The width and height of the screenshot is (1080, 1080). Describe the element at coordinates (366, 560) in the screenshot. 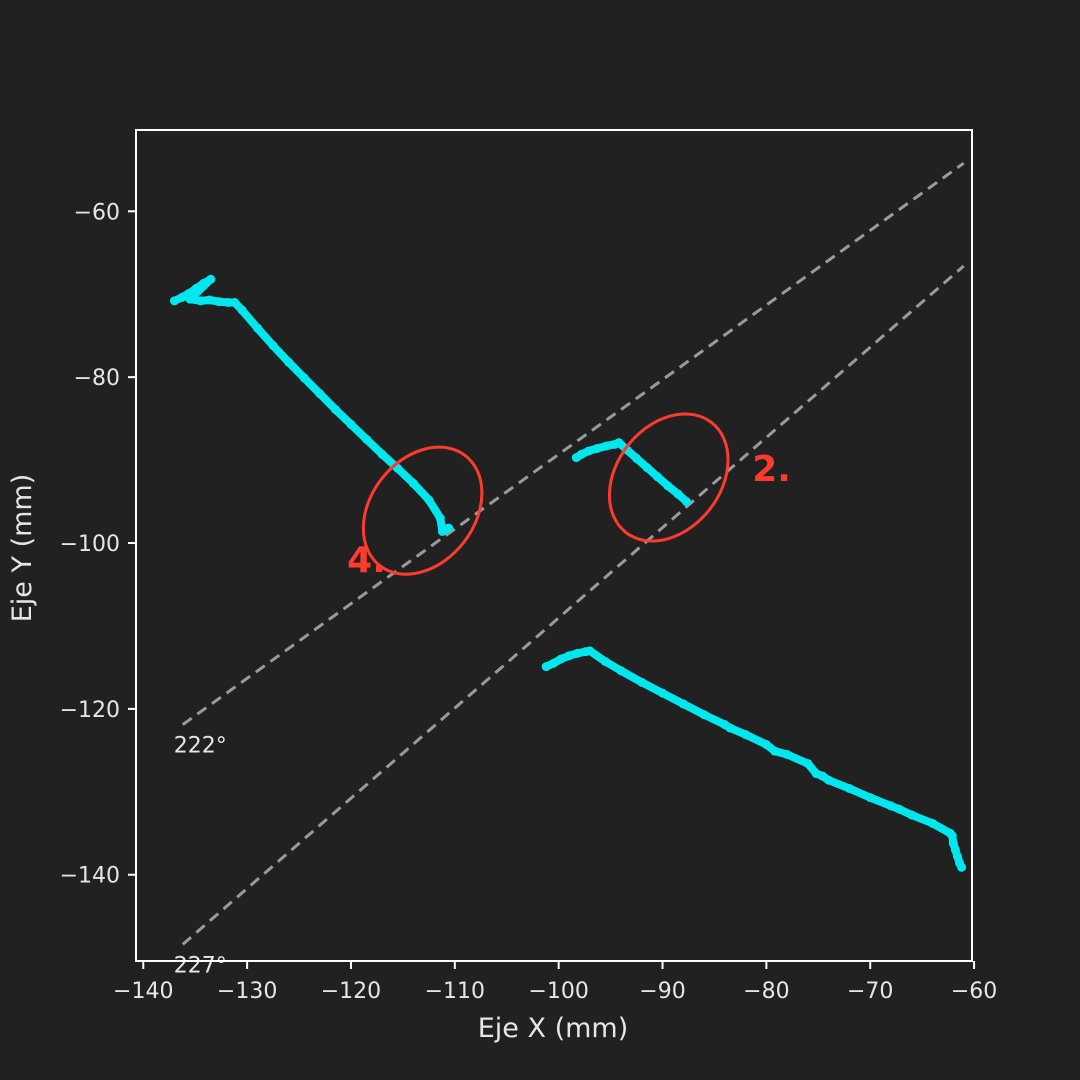

I see `annotation-label-1: 4.` at that location.